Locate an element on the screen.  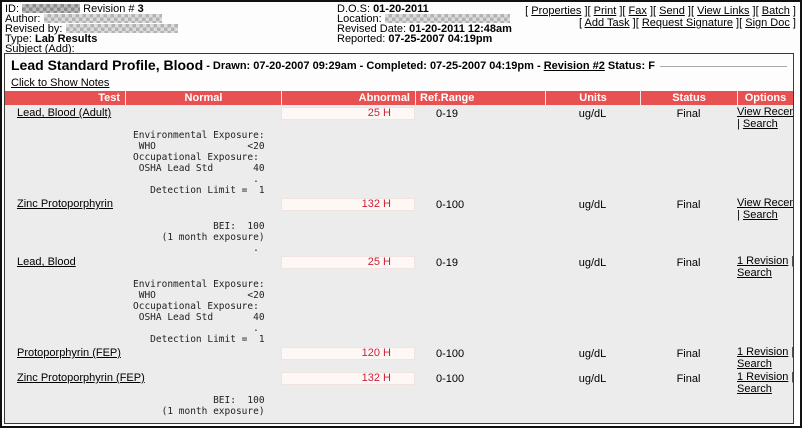
test-link: Protoporphyrin (FEP) is located at coordinates (69, 353).